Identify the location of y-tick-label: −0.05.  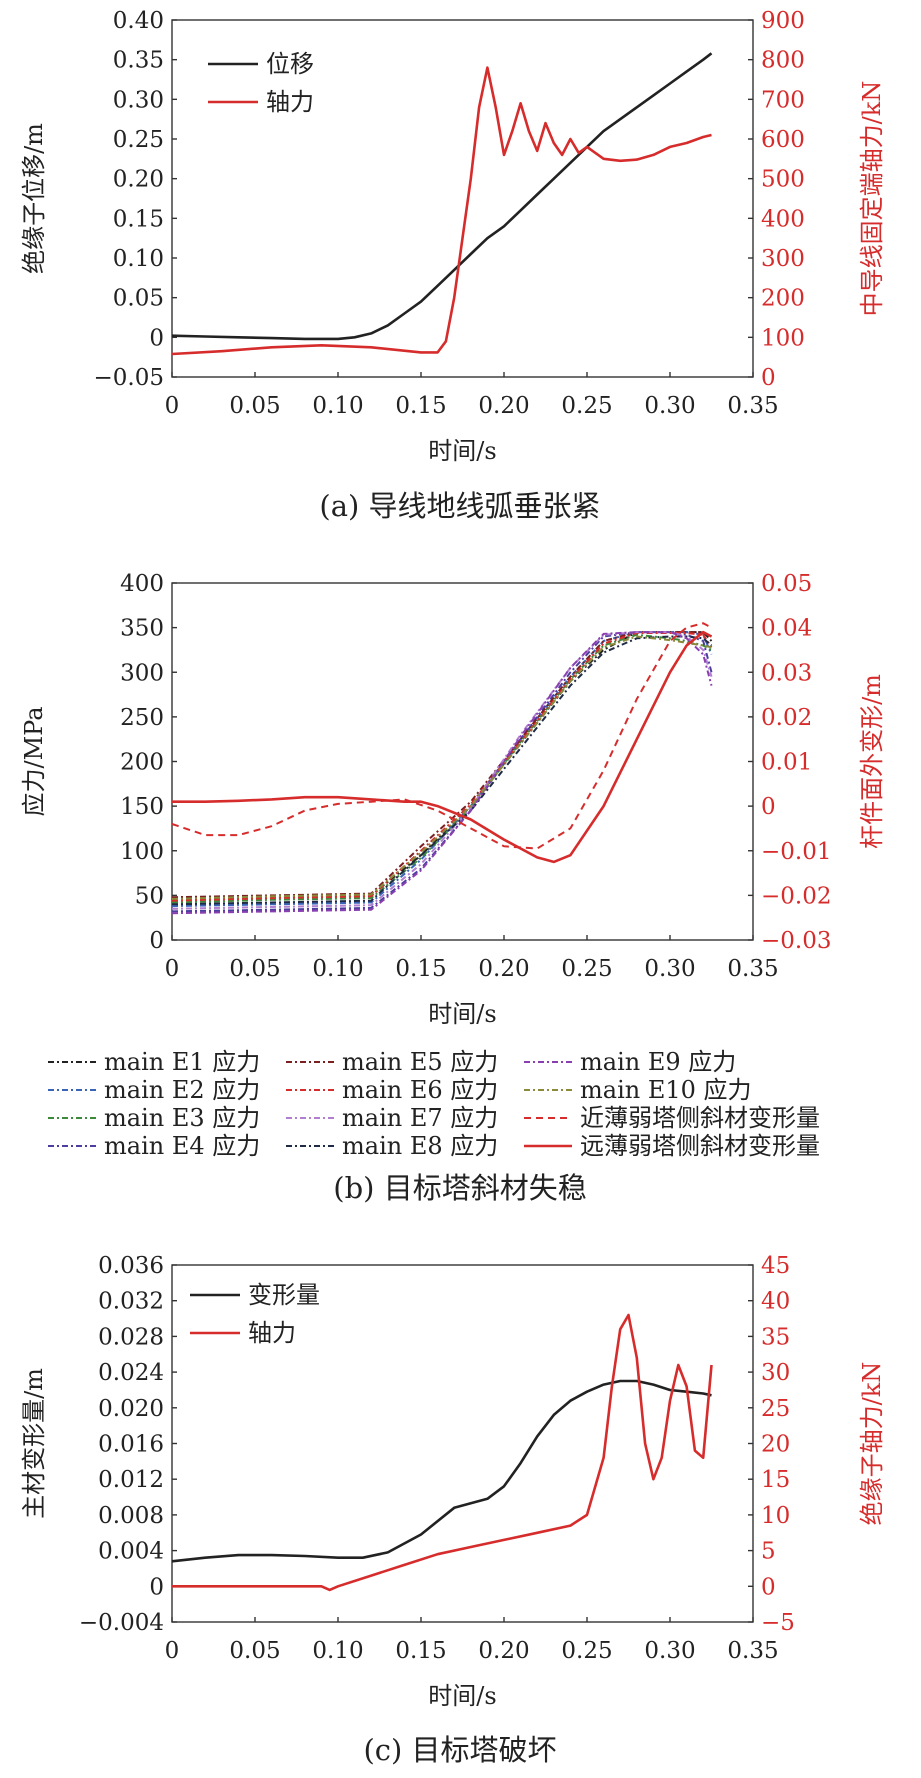
(129, 378).